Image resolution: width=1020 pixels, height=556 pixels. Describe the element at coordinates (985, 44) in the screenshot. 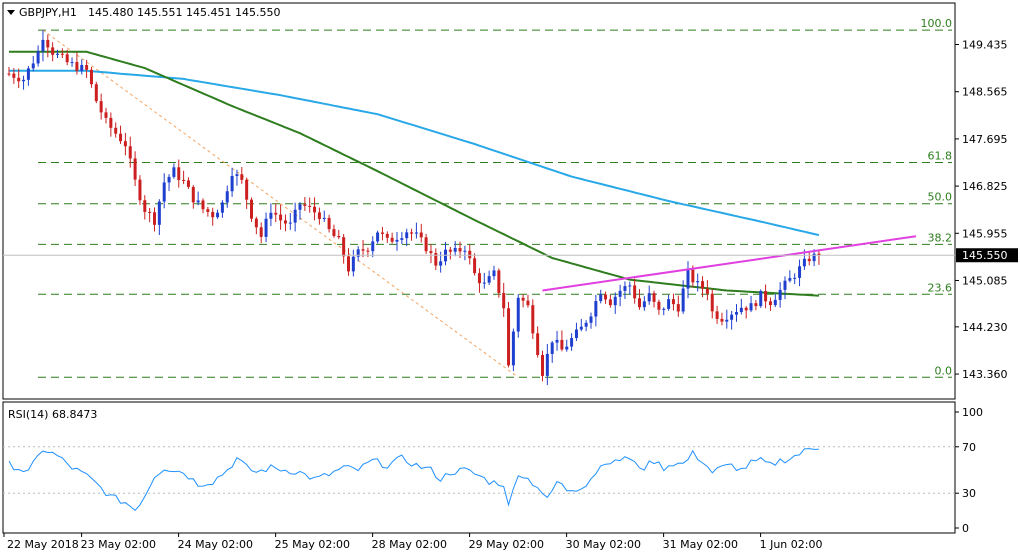

I see `price-tick-label: 149.435` at that location.